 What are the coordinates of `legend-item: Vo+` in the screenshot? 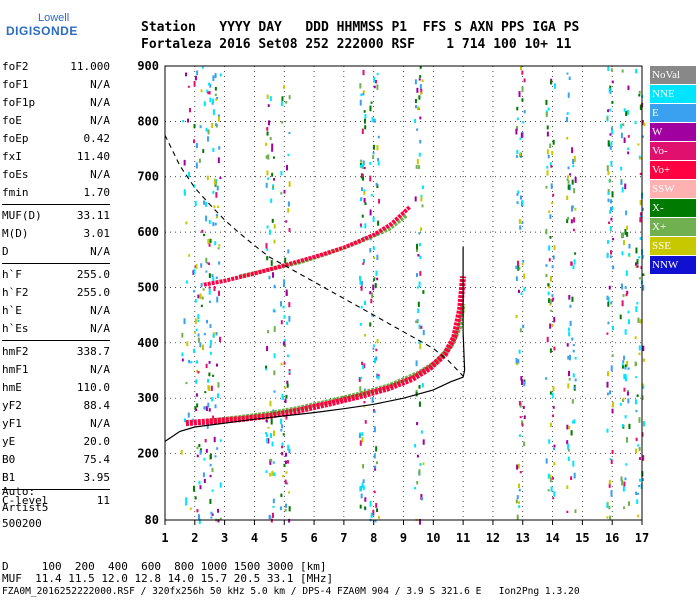 It's located at (673, 170).